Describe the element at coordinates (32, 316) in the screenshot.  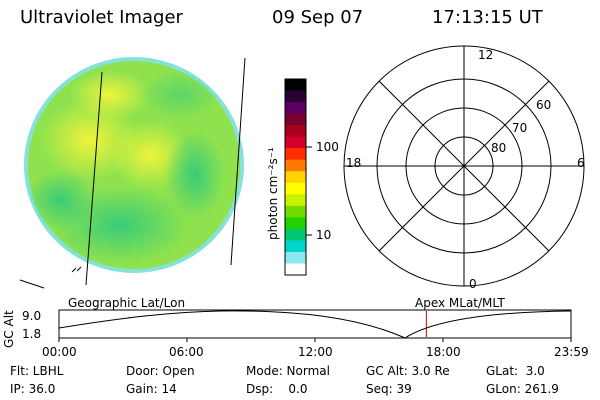
I see `altitude-ytick-top: 9.0` at that location.